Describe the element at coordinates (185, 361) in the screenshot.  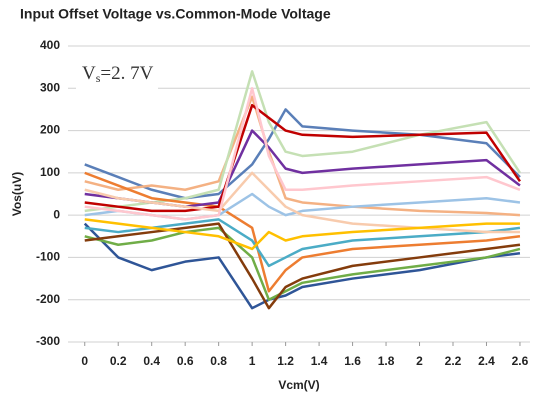
I see `x-tick-label: 0.6` at that location.